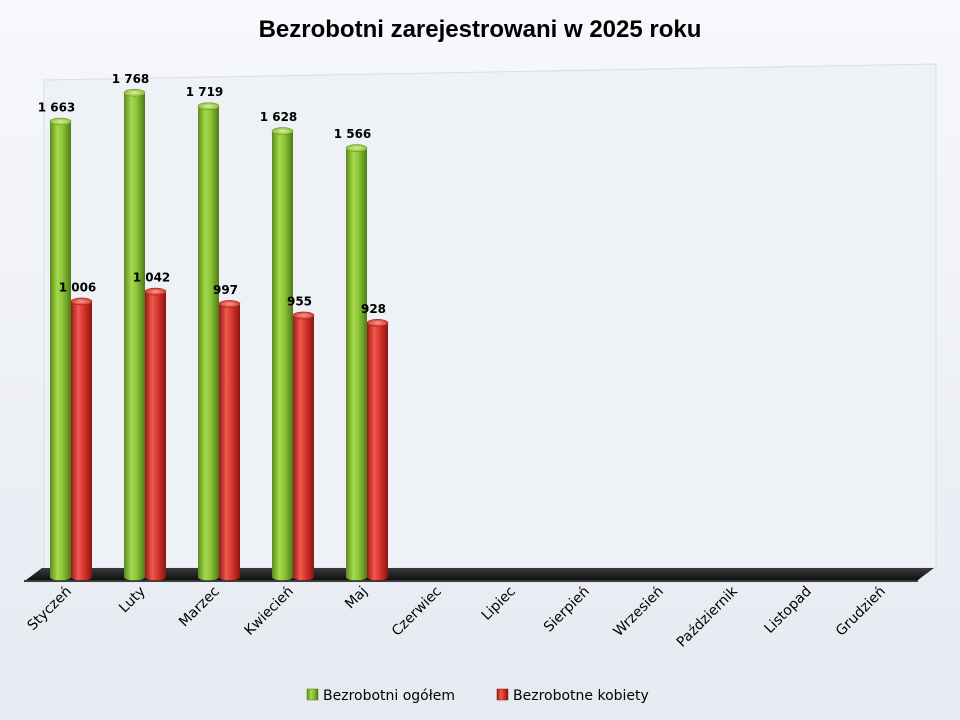  Describe the element at coordinates (389, 696) in the screenshot. I see `legend-label-total: Bezrobotni ogółem` at that location.